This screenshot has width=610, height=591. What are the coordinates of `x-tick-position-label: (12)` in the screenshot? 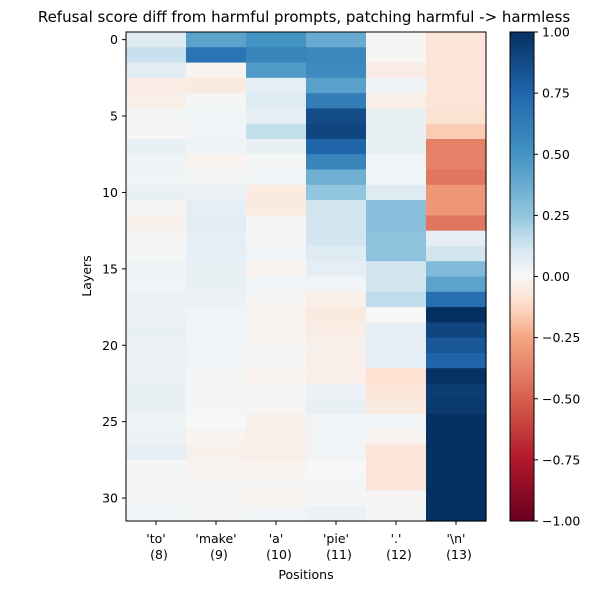 It's located at (399, 554).